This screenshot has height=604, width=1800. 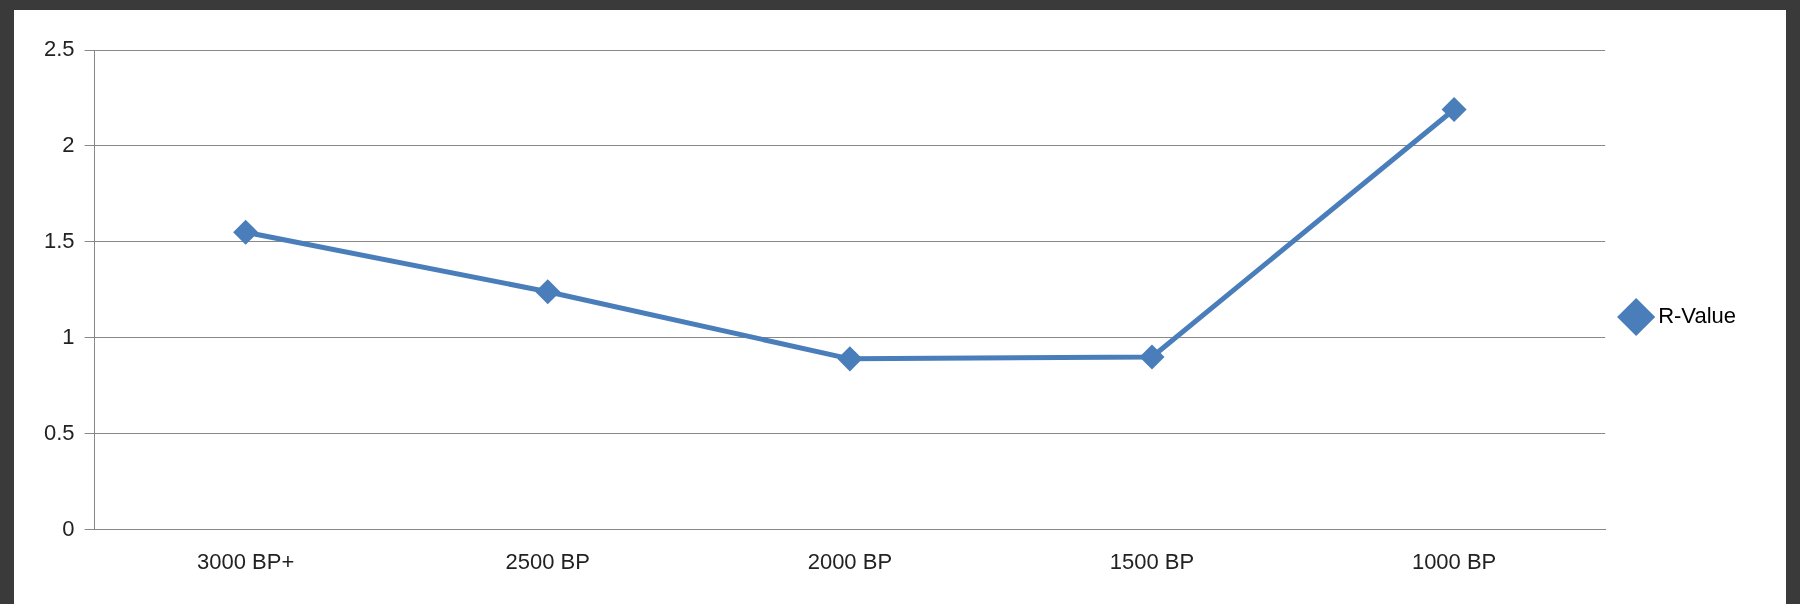 What do you see at coordinates (1152, 561) in the screenshot?
I see `x-tick-label: 1500 BP` at bounding box center [1152, 561].